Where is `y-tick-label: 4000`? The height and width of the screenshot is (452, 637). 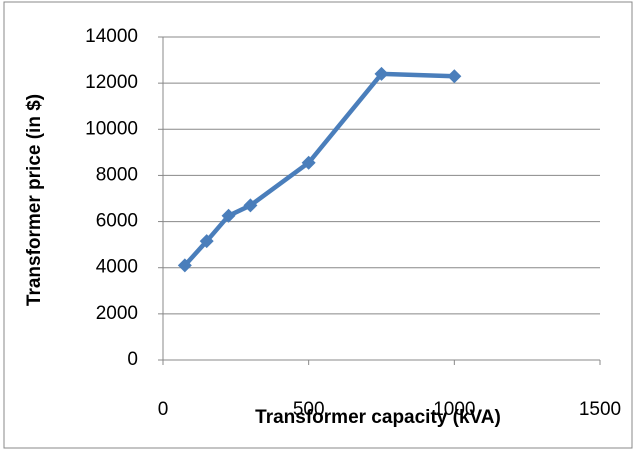 y-tick-label: 4000 is located at coordinates (117, 267).